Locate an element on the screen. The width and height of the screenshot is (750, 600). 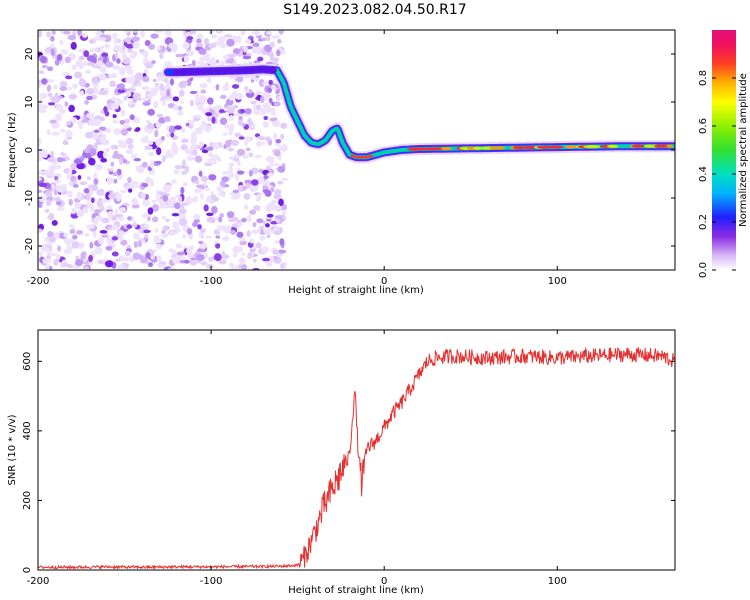
colorbar-gradient is located at coordinates (724, 150).